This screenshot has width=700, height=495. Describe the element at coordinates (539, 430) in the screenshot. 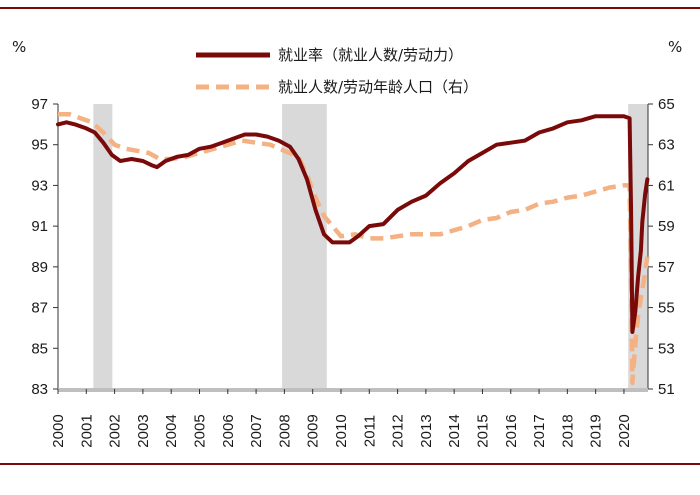

I see `x-tick-label-17: 2017` at that location.